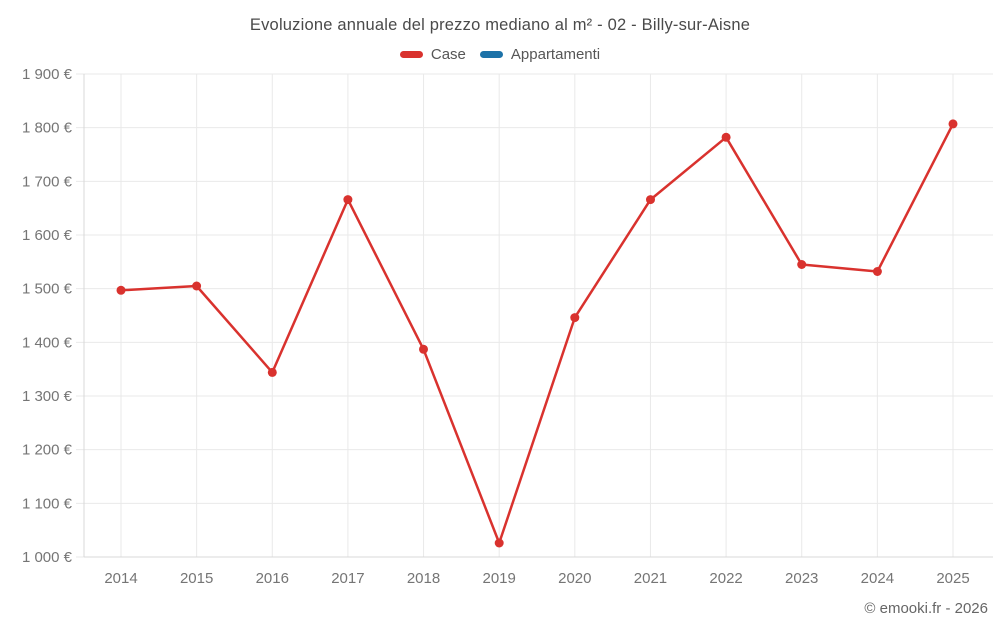  What do you see at coordinates (926, 608) in the screenshot?
I see `watermark-credit: © emooki.fr - 2026` at bounding box center [926, 608].